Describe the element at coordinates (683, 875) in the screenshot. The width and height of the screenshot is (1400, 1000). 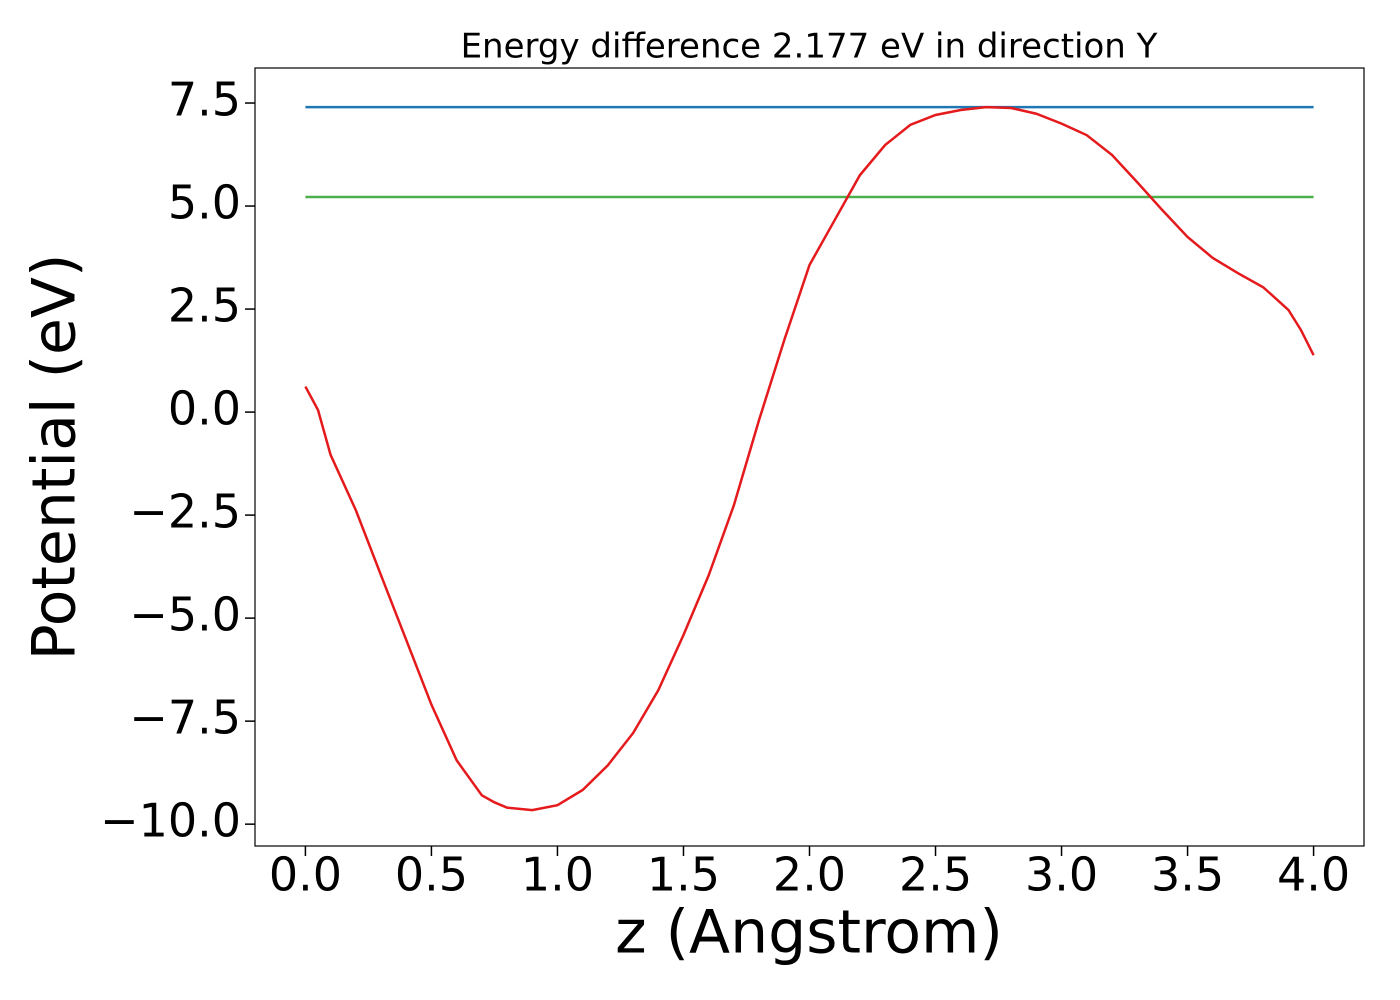
I see `x-tick-label: 1.5` at that location.